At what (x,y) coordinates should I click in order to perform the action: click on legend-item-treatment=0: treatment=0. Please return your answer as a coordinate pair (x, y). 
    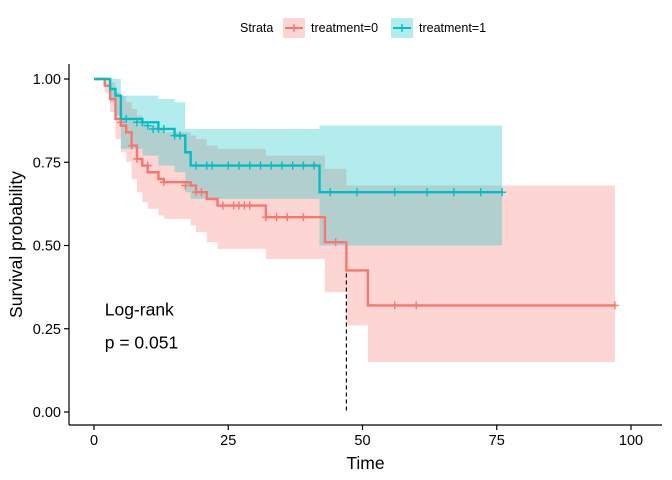
    Looking at the image, I should click on (330, 28).